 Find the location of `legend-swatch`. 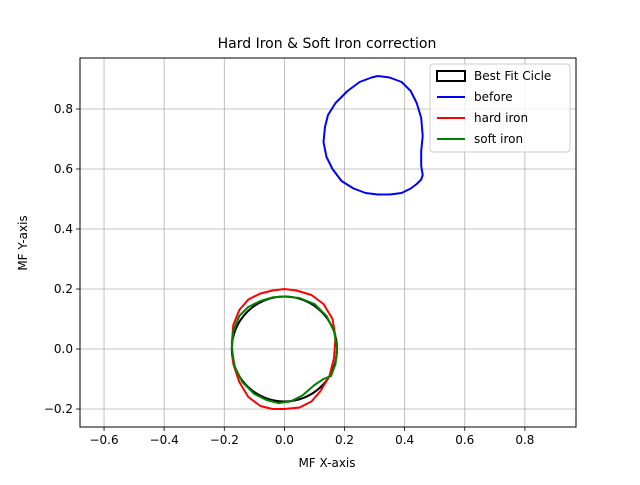

legend-swatch is located at coordinates (451, 76).